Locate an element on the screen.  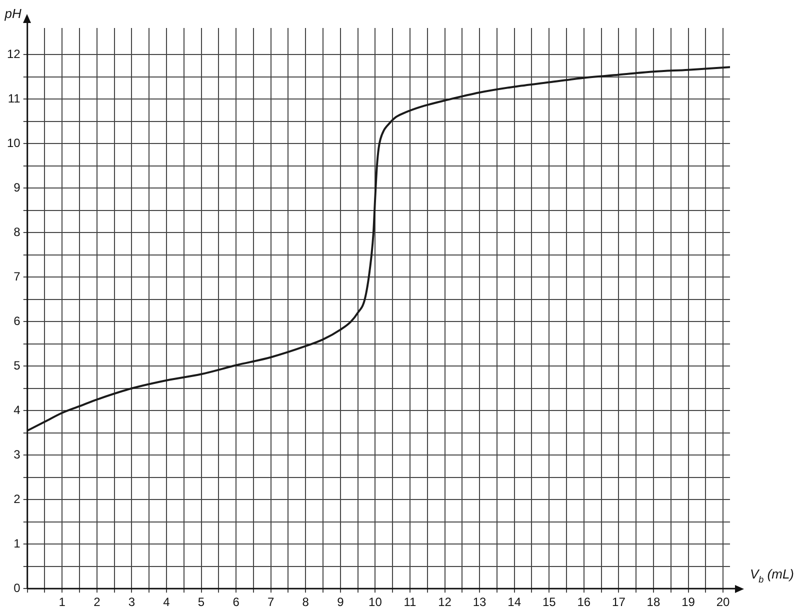
y-tick-label: 8 is located at coordinates (17, 231).